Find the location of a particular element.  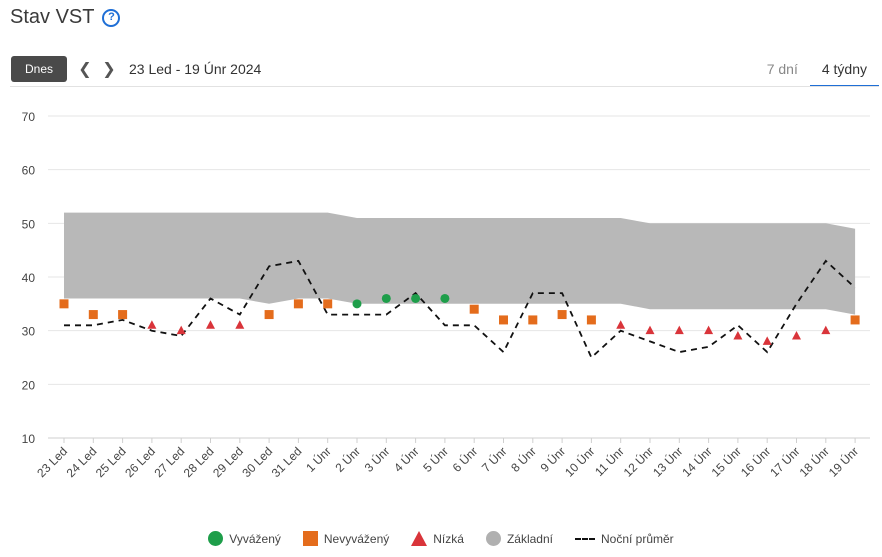

x-tick-label: 13 Únr is located at coordinates (667, 462).